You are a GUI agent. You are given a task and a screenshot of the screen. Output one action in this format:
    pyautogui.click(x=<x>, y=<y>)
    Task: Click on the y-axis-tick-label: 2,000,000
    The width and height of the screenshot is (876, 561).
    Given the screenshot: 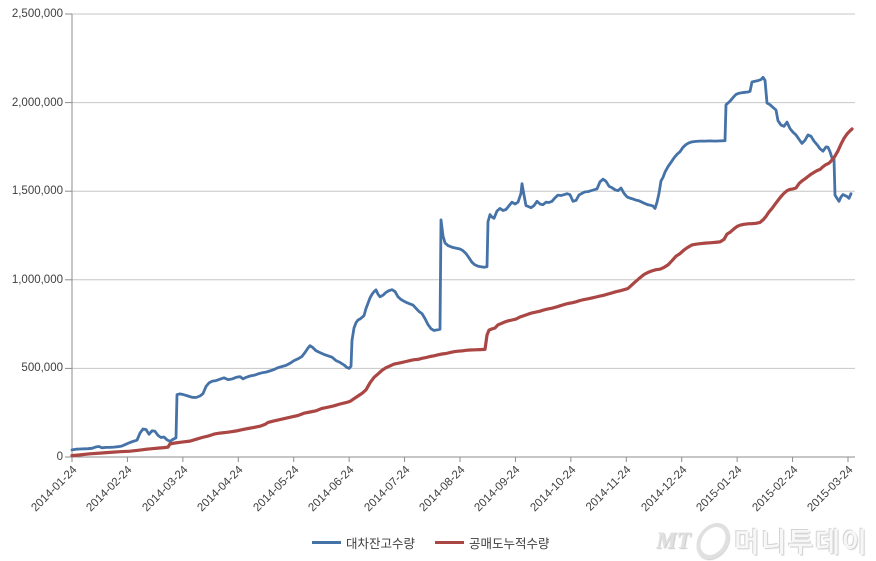 What is the action you would take?
    pyautogui.click(x=37, y=102)
    